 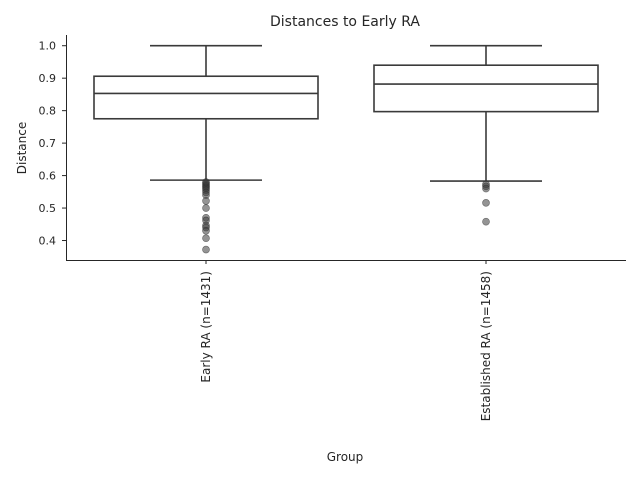 I want to click on y-tick-label: 0.5, so click(x=48, y=208).